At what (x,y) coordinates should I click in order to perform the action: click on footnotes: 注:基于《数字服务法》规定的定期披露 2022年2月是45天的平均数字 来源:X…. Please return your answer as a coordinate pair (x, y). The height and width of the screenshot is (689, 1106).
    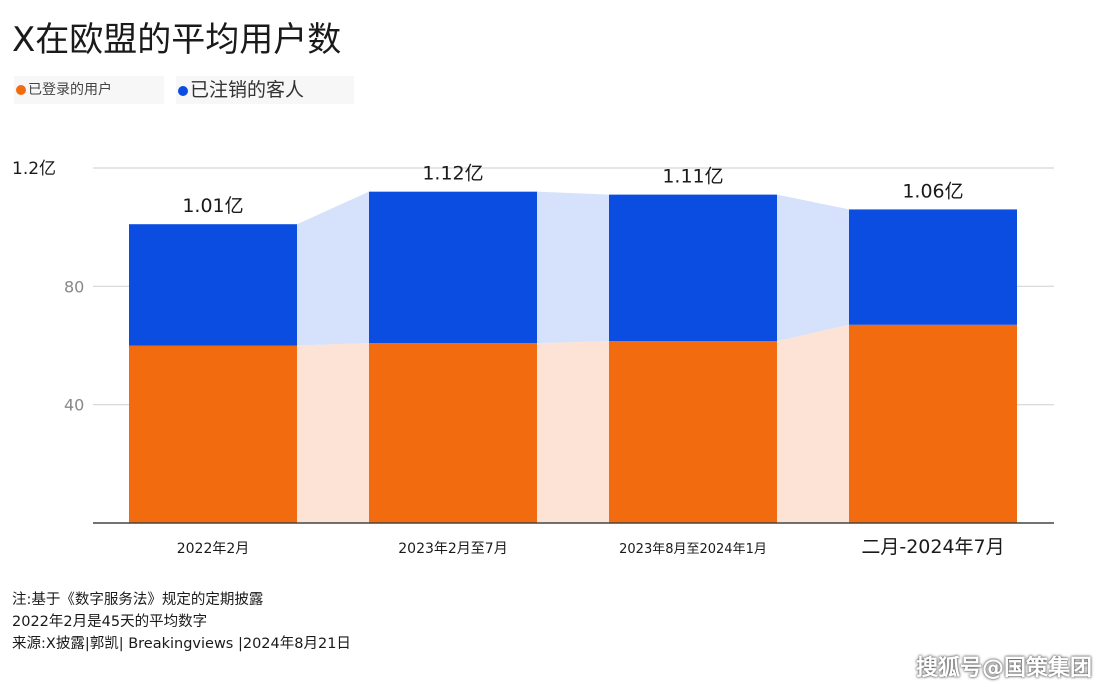
    Looking at the image, I should click on (181, 622).